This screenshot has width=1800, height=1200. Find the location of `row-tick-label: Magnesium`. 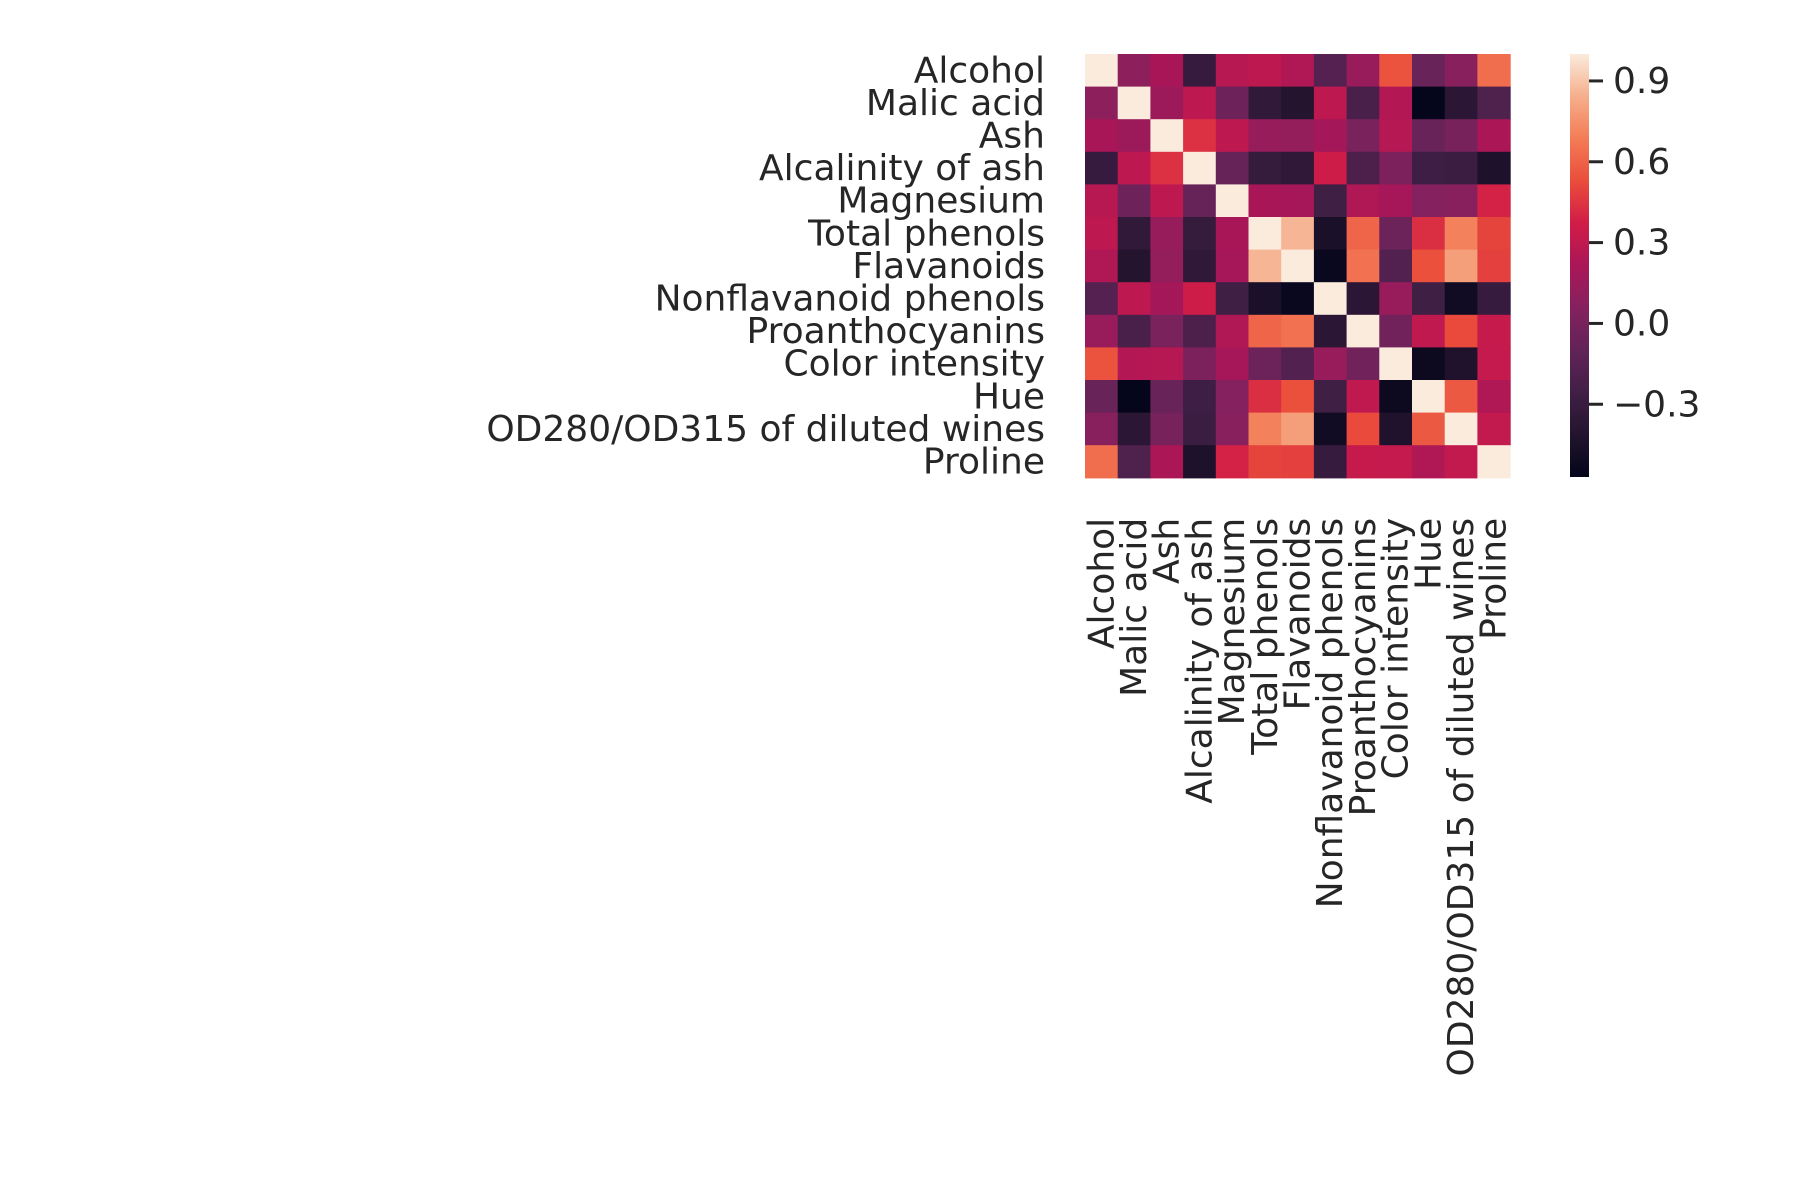

row-tick-label: Magnesium is located at coordinates (941, 201).